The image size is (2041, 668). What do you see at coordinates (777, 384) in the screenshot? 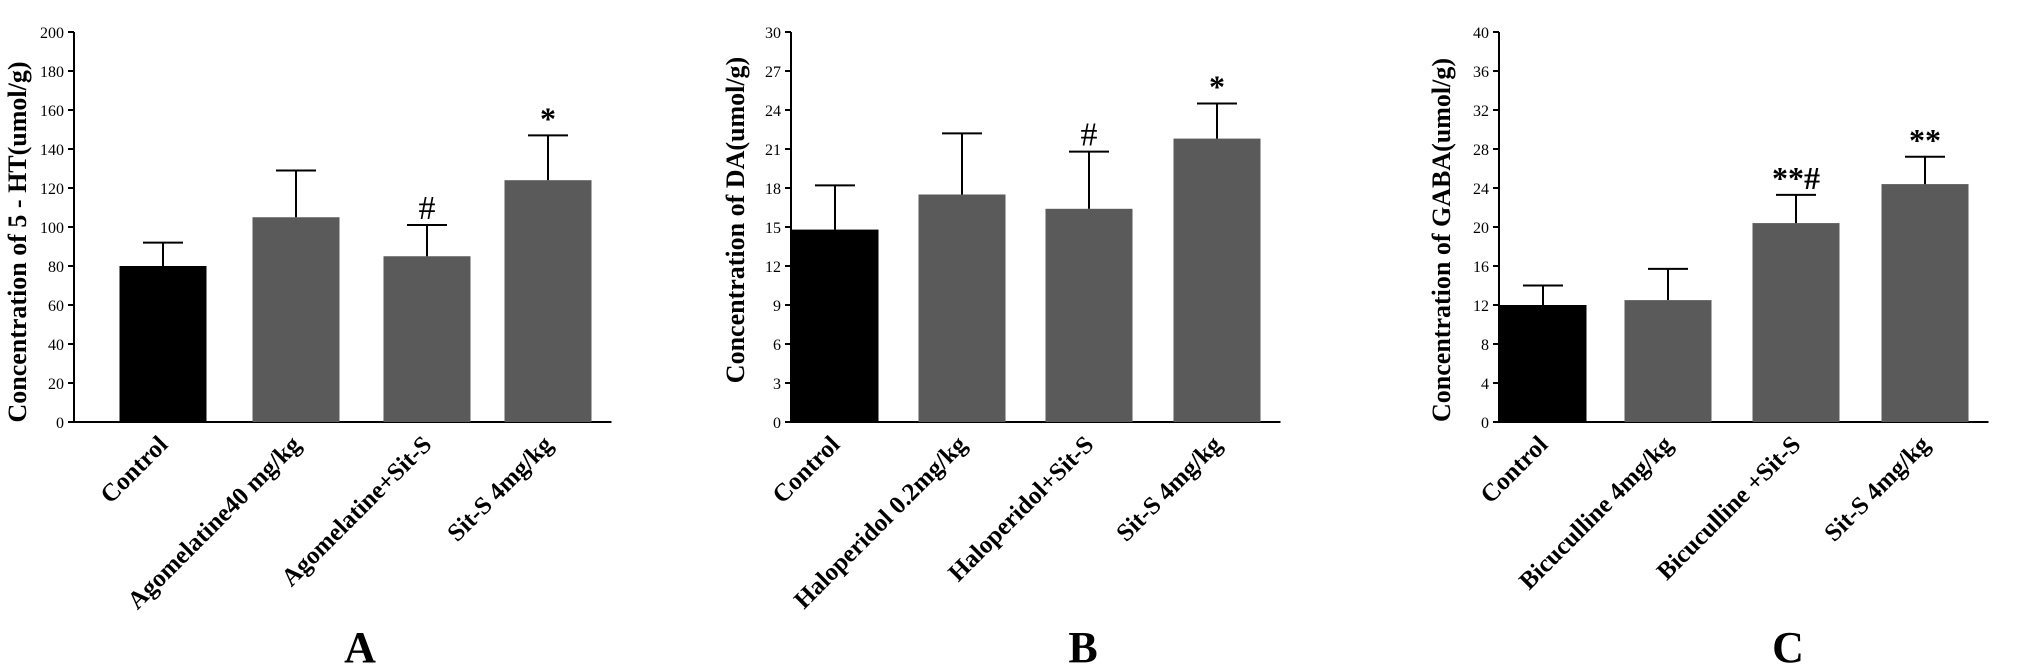
I see `panel-b-y-tick-label: 3` at bounding box center [777, 384].